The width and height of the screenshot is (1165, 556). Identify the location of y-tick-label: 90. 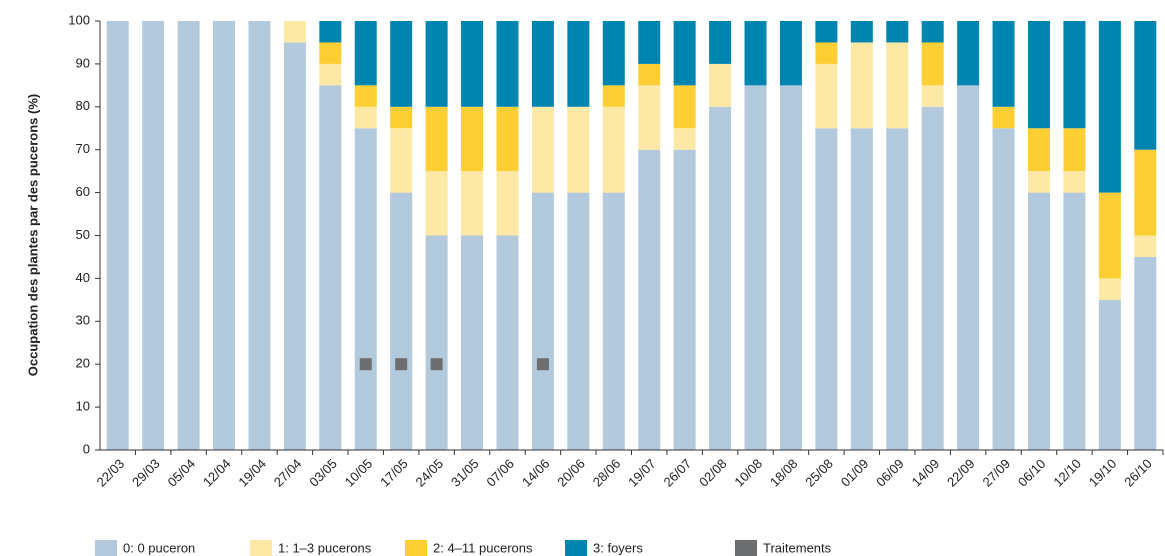
(83, 62).